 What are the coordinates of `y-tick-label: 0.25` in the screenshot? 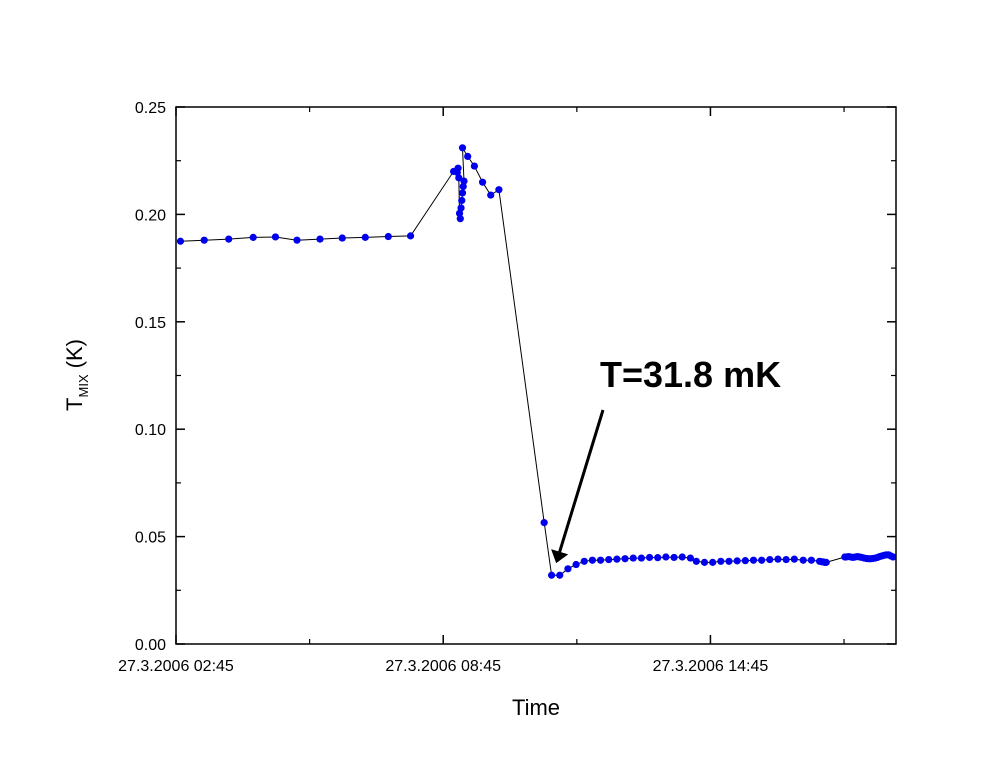 It's located at (150, 108).